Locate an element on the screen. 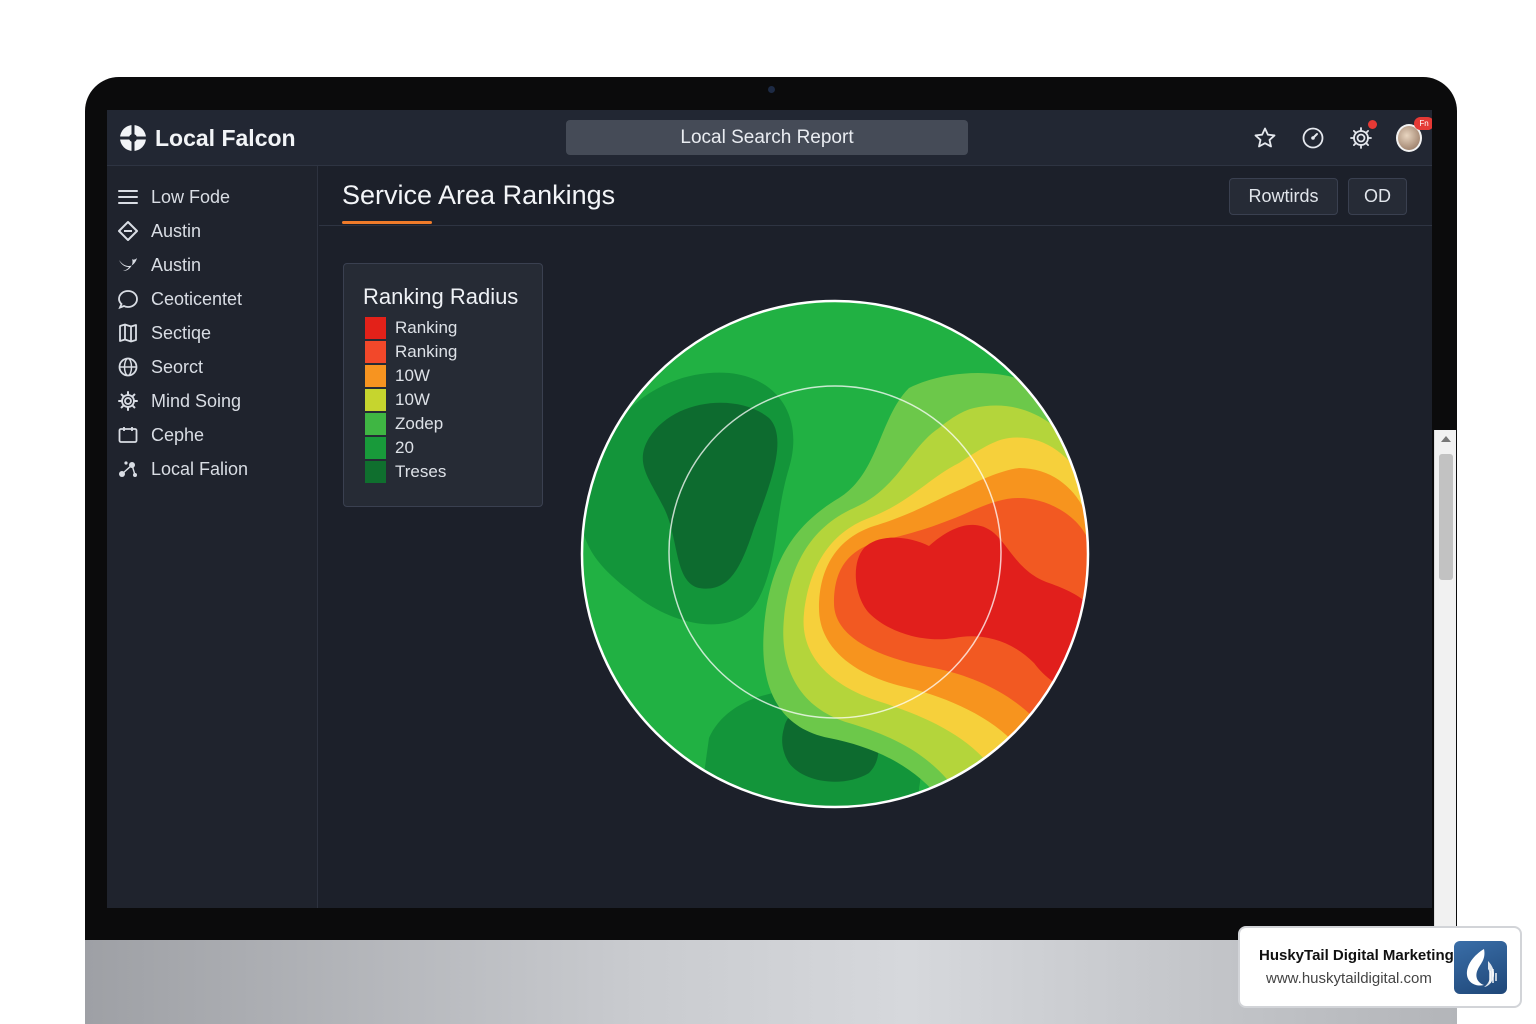 Image resolution: width=1536 pixels, height=1024 pixels. page-scrollbar is located at coordinates (1445, 680).